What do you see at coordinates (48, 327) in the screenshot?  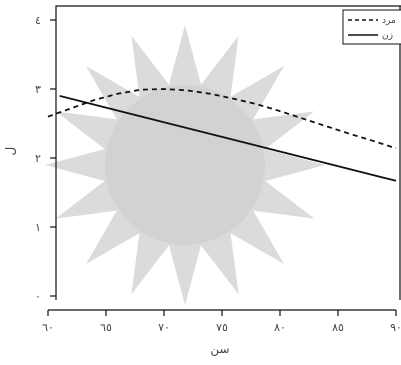 I see `x-tick-label: ٦٠` at bounding box center [48, 327].